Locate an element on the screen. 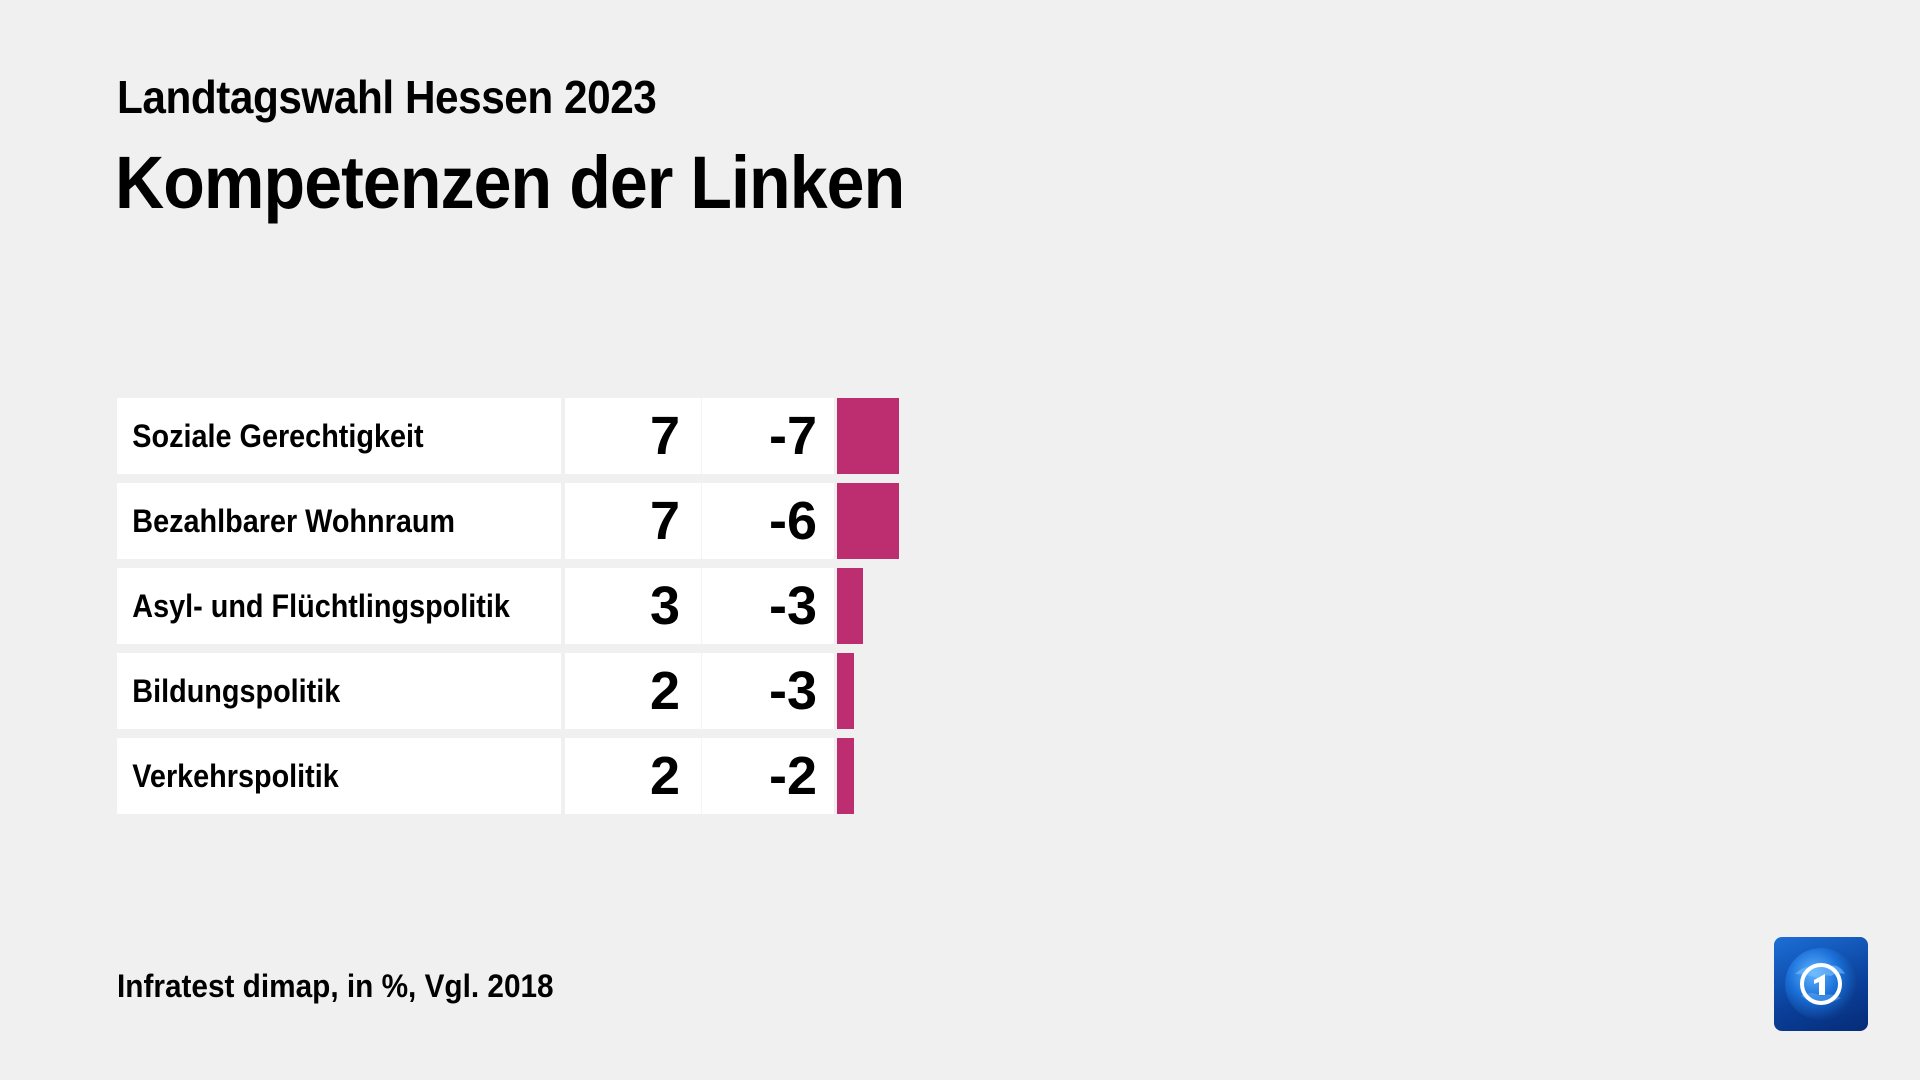  row-values-cell: 7 -7 is located at coordinates (699, 436).